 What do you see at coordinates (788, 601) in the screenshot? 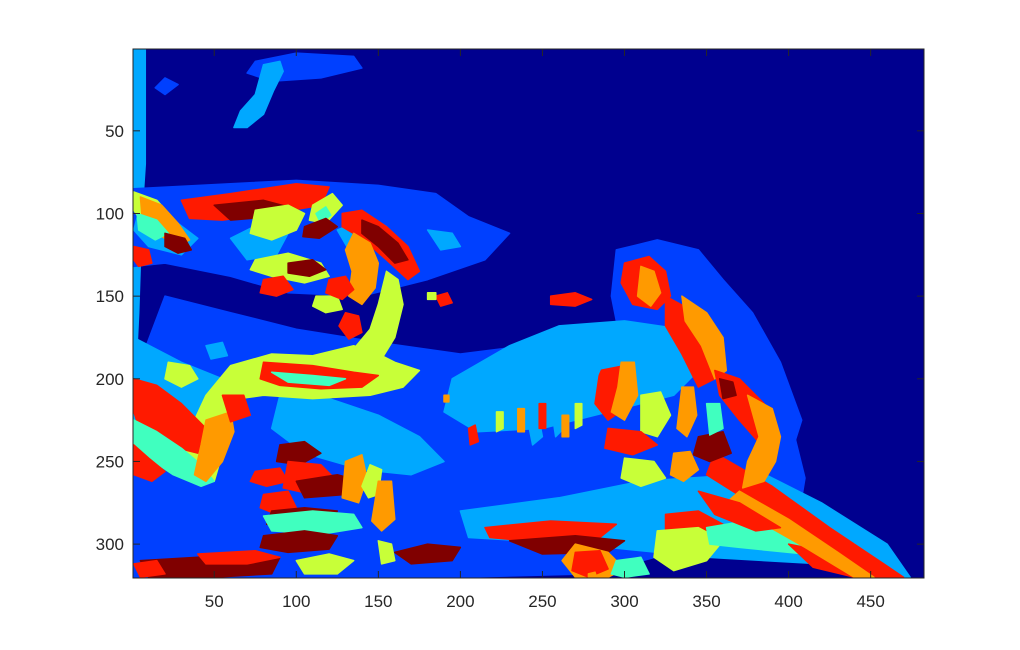
I see `x-tick-label: 400` at bounding box center [788, 601].